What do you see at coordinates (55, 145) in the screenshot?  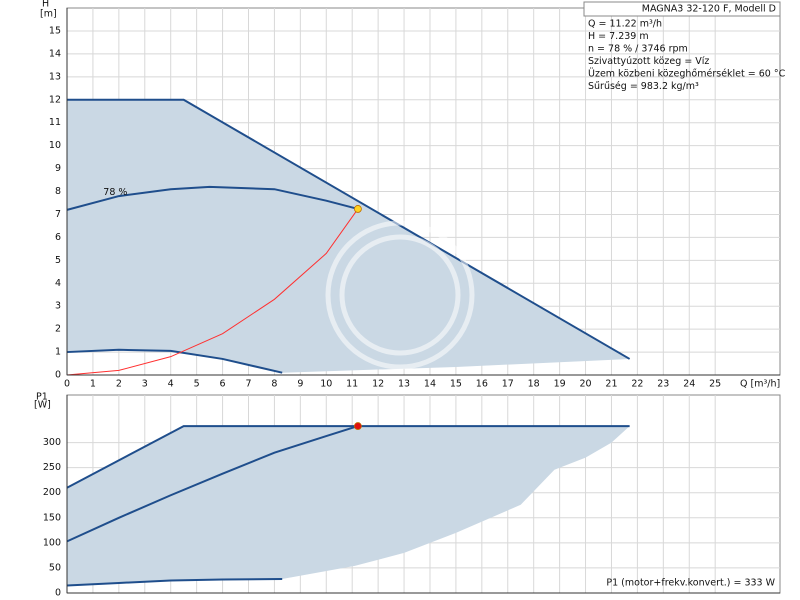 I see `y-tick-label: 10` at bounding box center [55, 145].